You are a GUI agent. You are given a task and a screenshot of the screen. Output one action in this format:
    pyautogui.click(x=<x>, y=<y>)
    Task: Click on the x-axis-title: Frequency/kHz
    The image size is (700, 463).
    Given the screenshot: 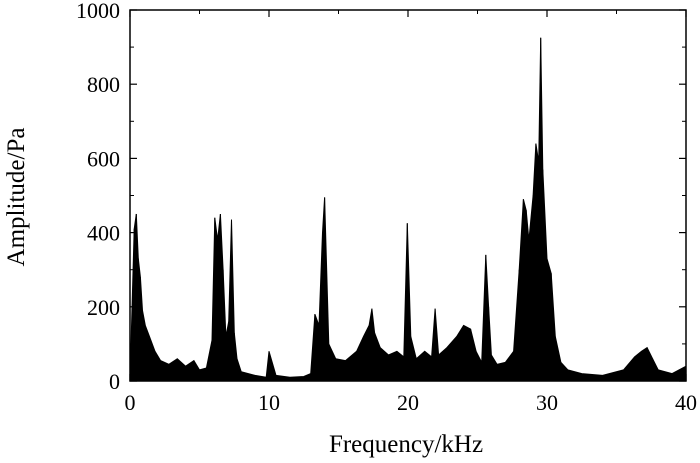 What is the action you would take?
    pyautogui.click(x=406, y=444)
    